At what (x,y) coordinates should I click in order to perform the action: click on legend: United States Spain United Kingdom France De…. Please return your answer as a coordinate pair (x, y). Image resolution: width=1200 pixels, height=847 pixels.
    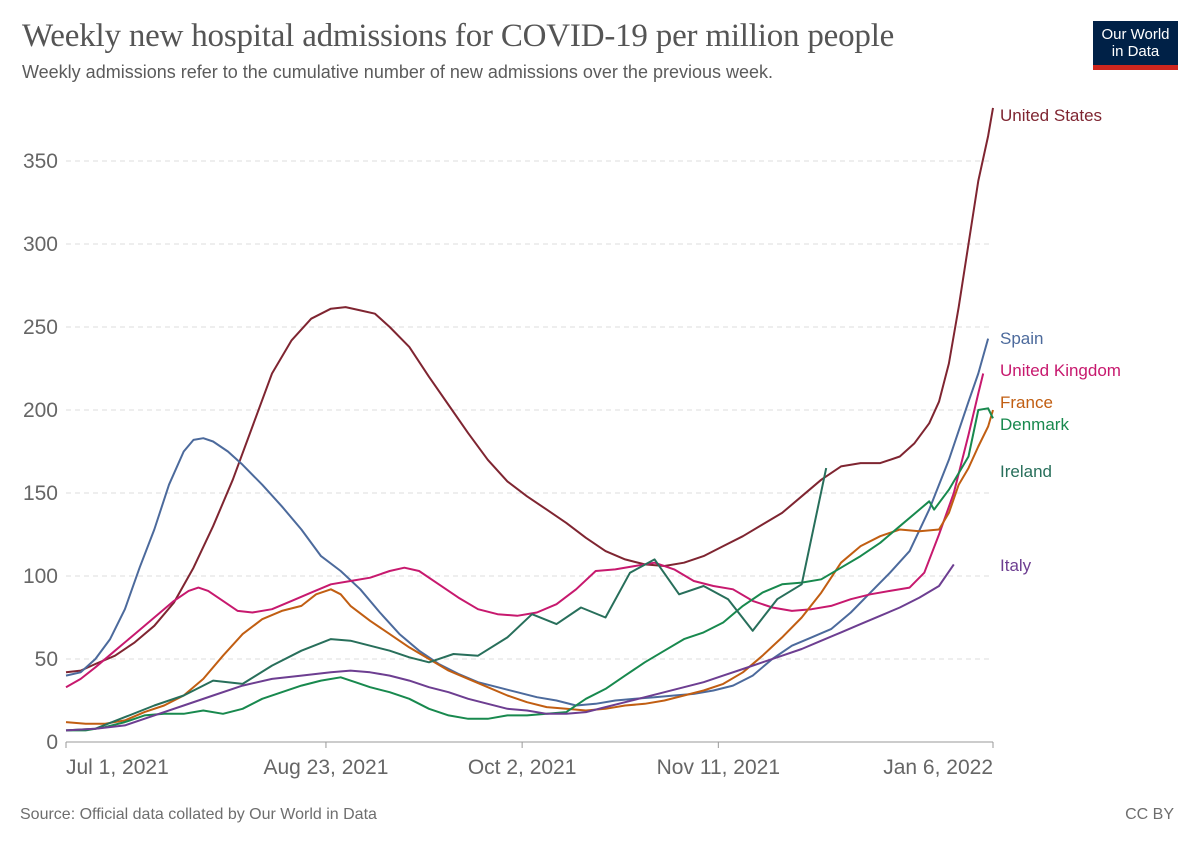
    Looking at the image, I should click on (1060, 340).